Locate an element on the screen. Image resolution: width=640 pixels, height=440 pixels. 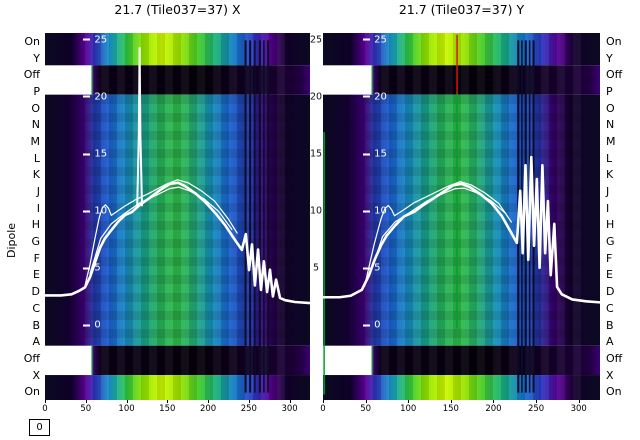
x-axis-right: 0 50 100 150 200 250 300 is located at coordinates (460, 408).